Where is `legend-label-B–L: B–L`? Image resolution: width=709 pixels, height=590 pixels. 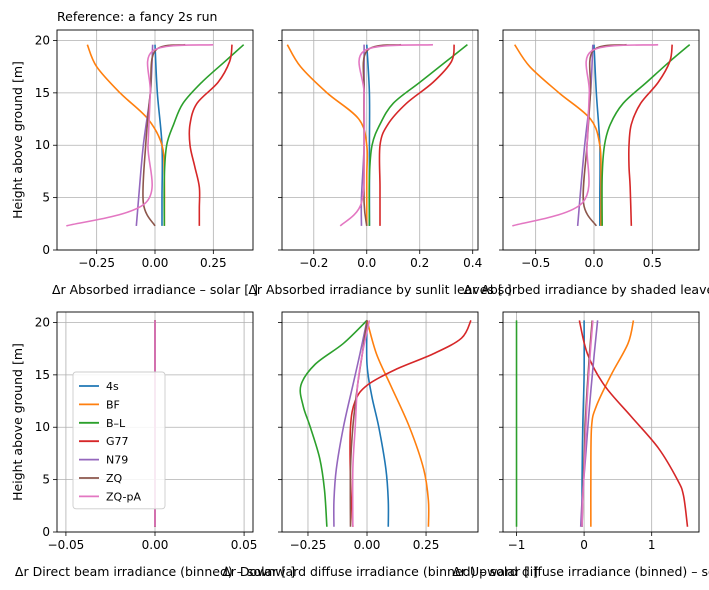 legend-label-B–L: B–L is located at coordinates (116, 423).